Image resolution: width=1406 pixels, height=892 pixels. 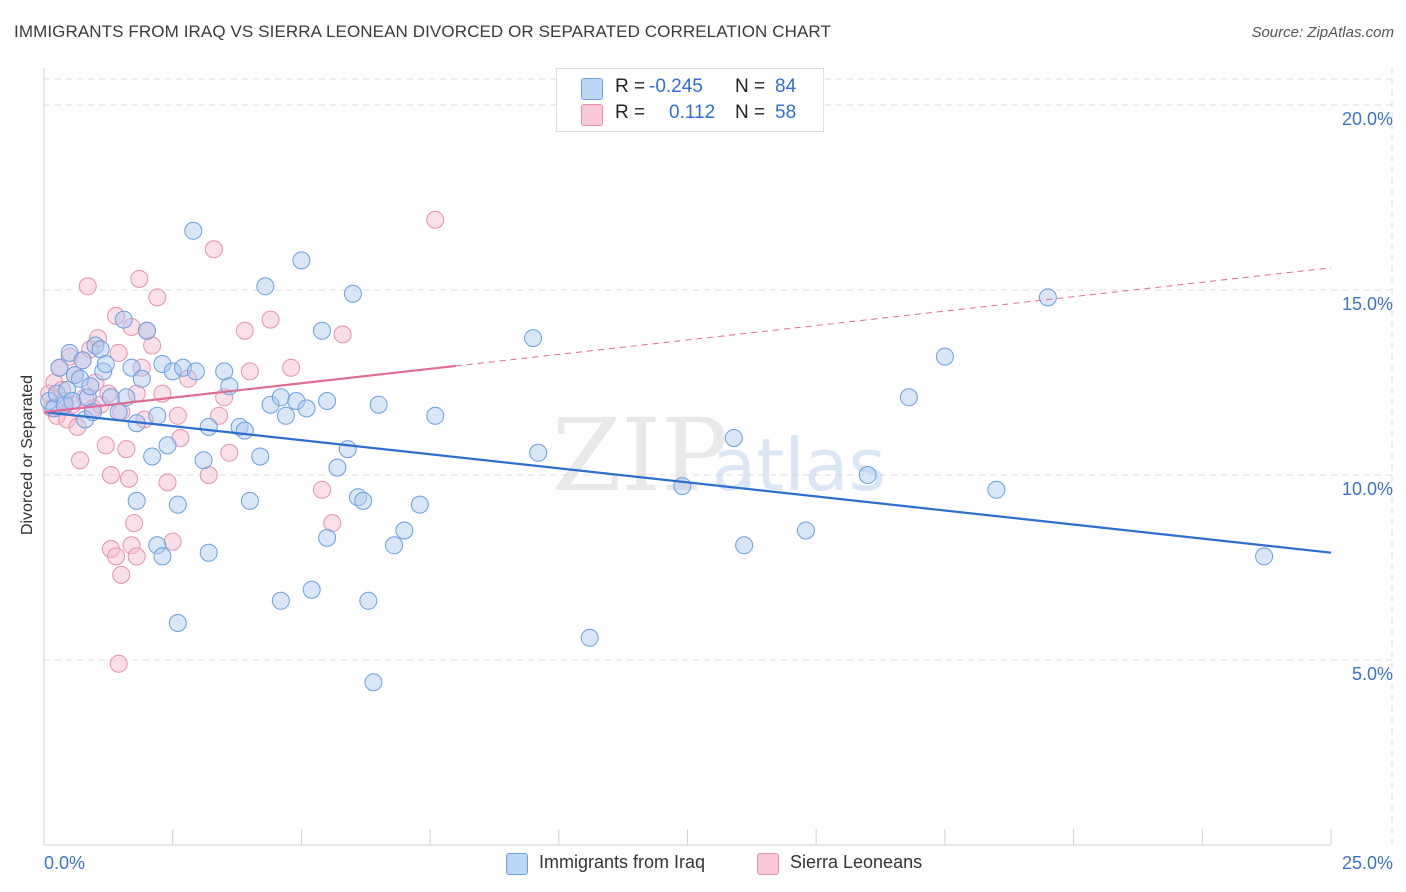 I want to click on bottom-legend-swatch-sierra, so click(x=768, y=864).